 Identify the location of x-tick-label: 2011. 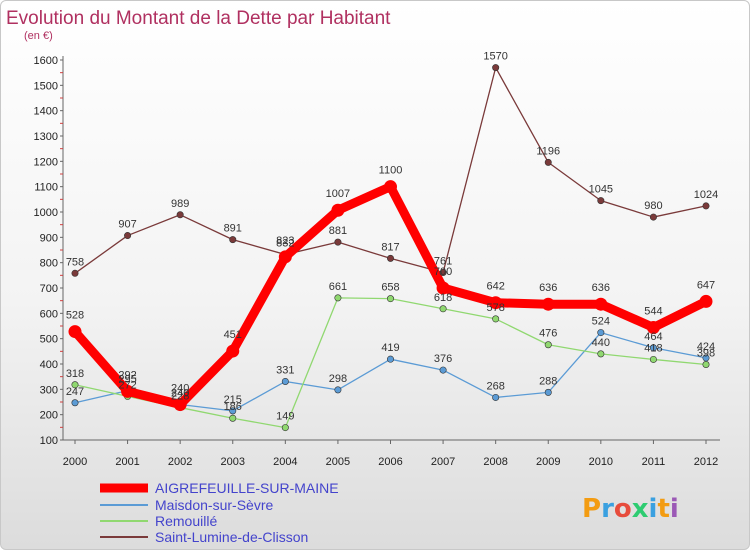
(654, 462).